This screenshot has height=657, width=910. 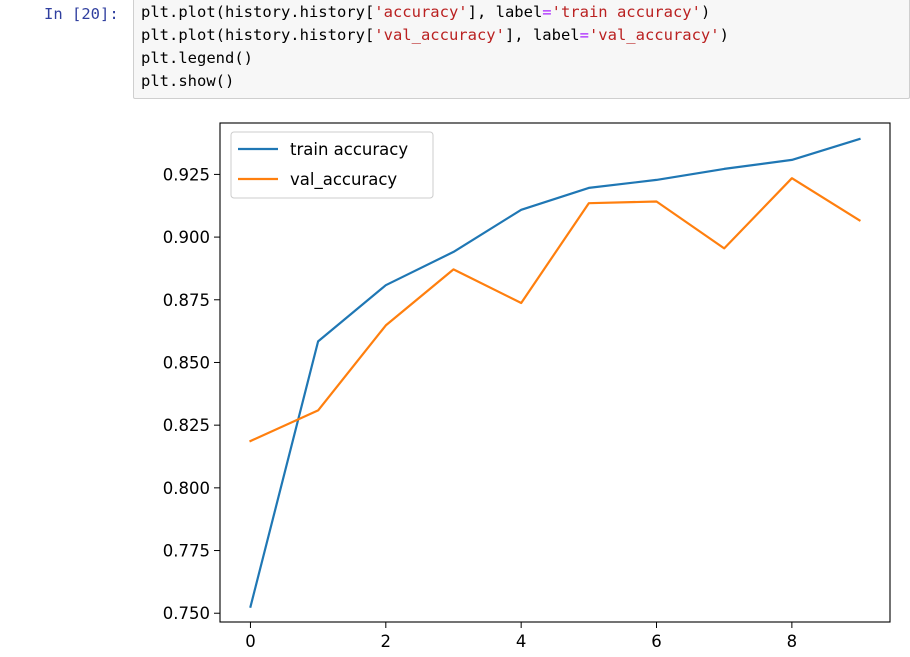 What do you see at coordinates (81, 14) in the screenshot?
I see `input-prompt: In [20]:` at bounding box center [81, 14].